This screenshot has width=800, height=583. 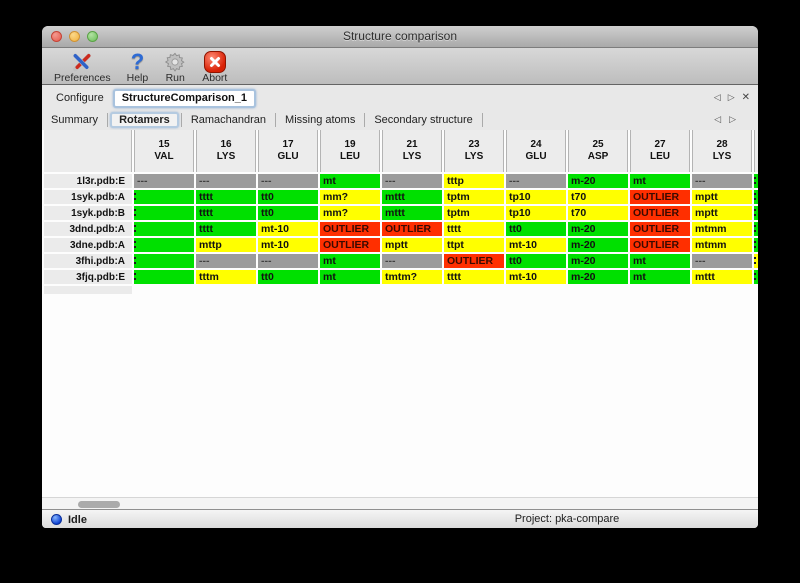 I want to click on row-label: 3fjq.pdb:E, so click(x=88, y=277).